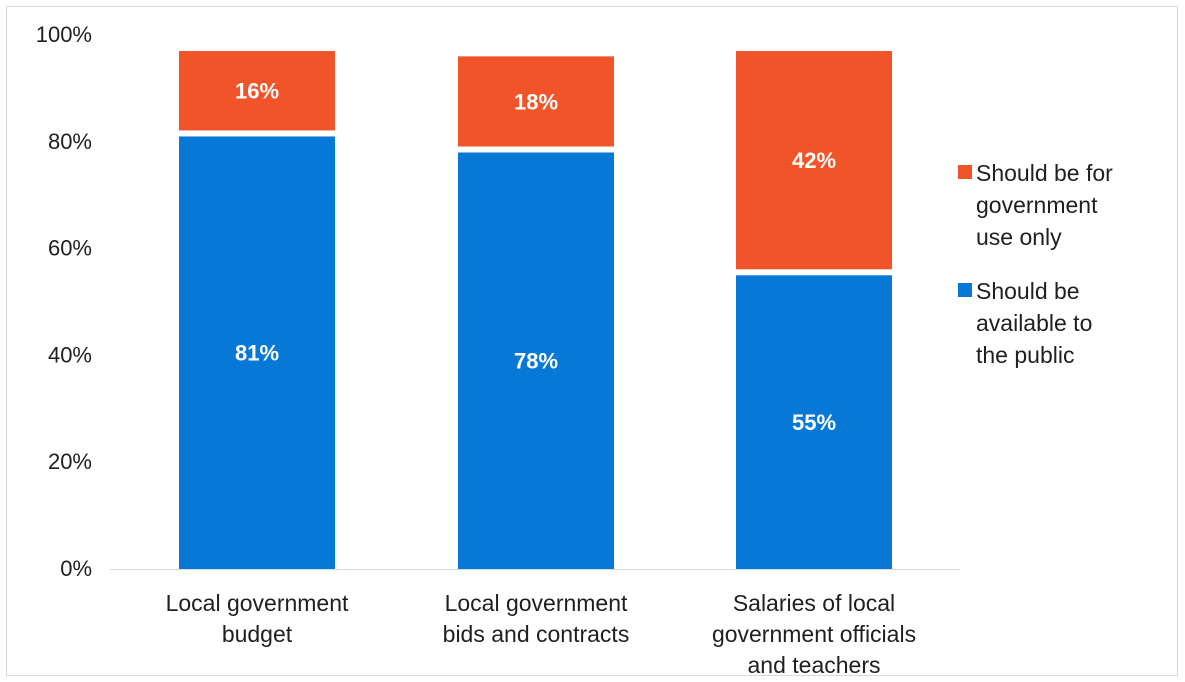 Image resolution: width=1185 pixels, height=682 pixels. What do you see at coordinates (1025, 355) in the screenshot?
I see `legend-label: the public` at bounding box center [1025, 355].